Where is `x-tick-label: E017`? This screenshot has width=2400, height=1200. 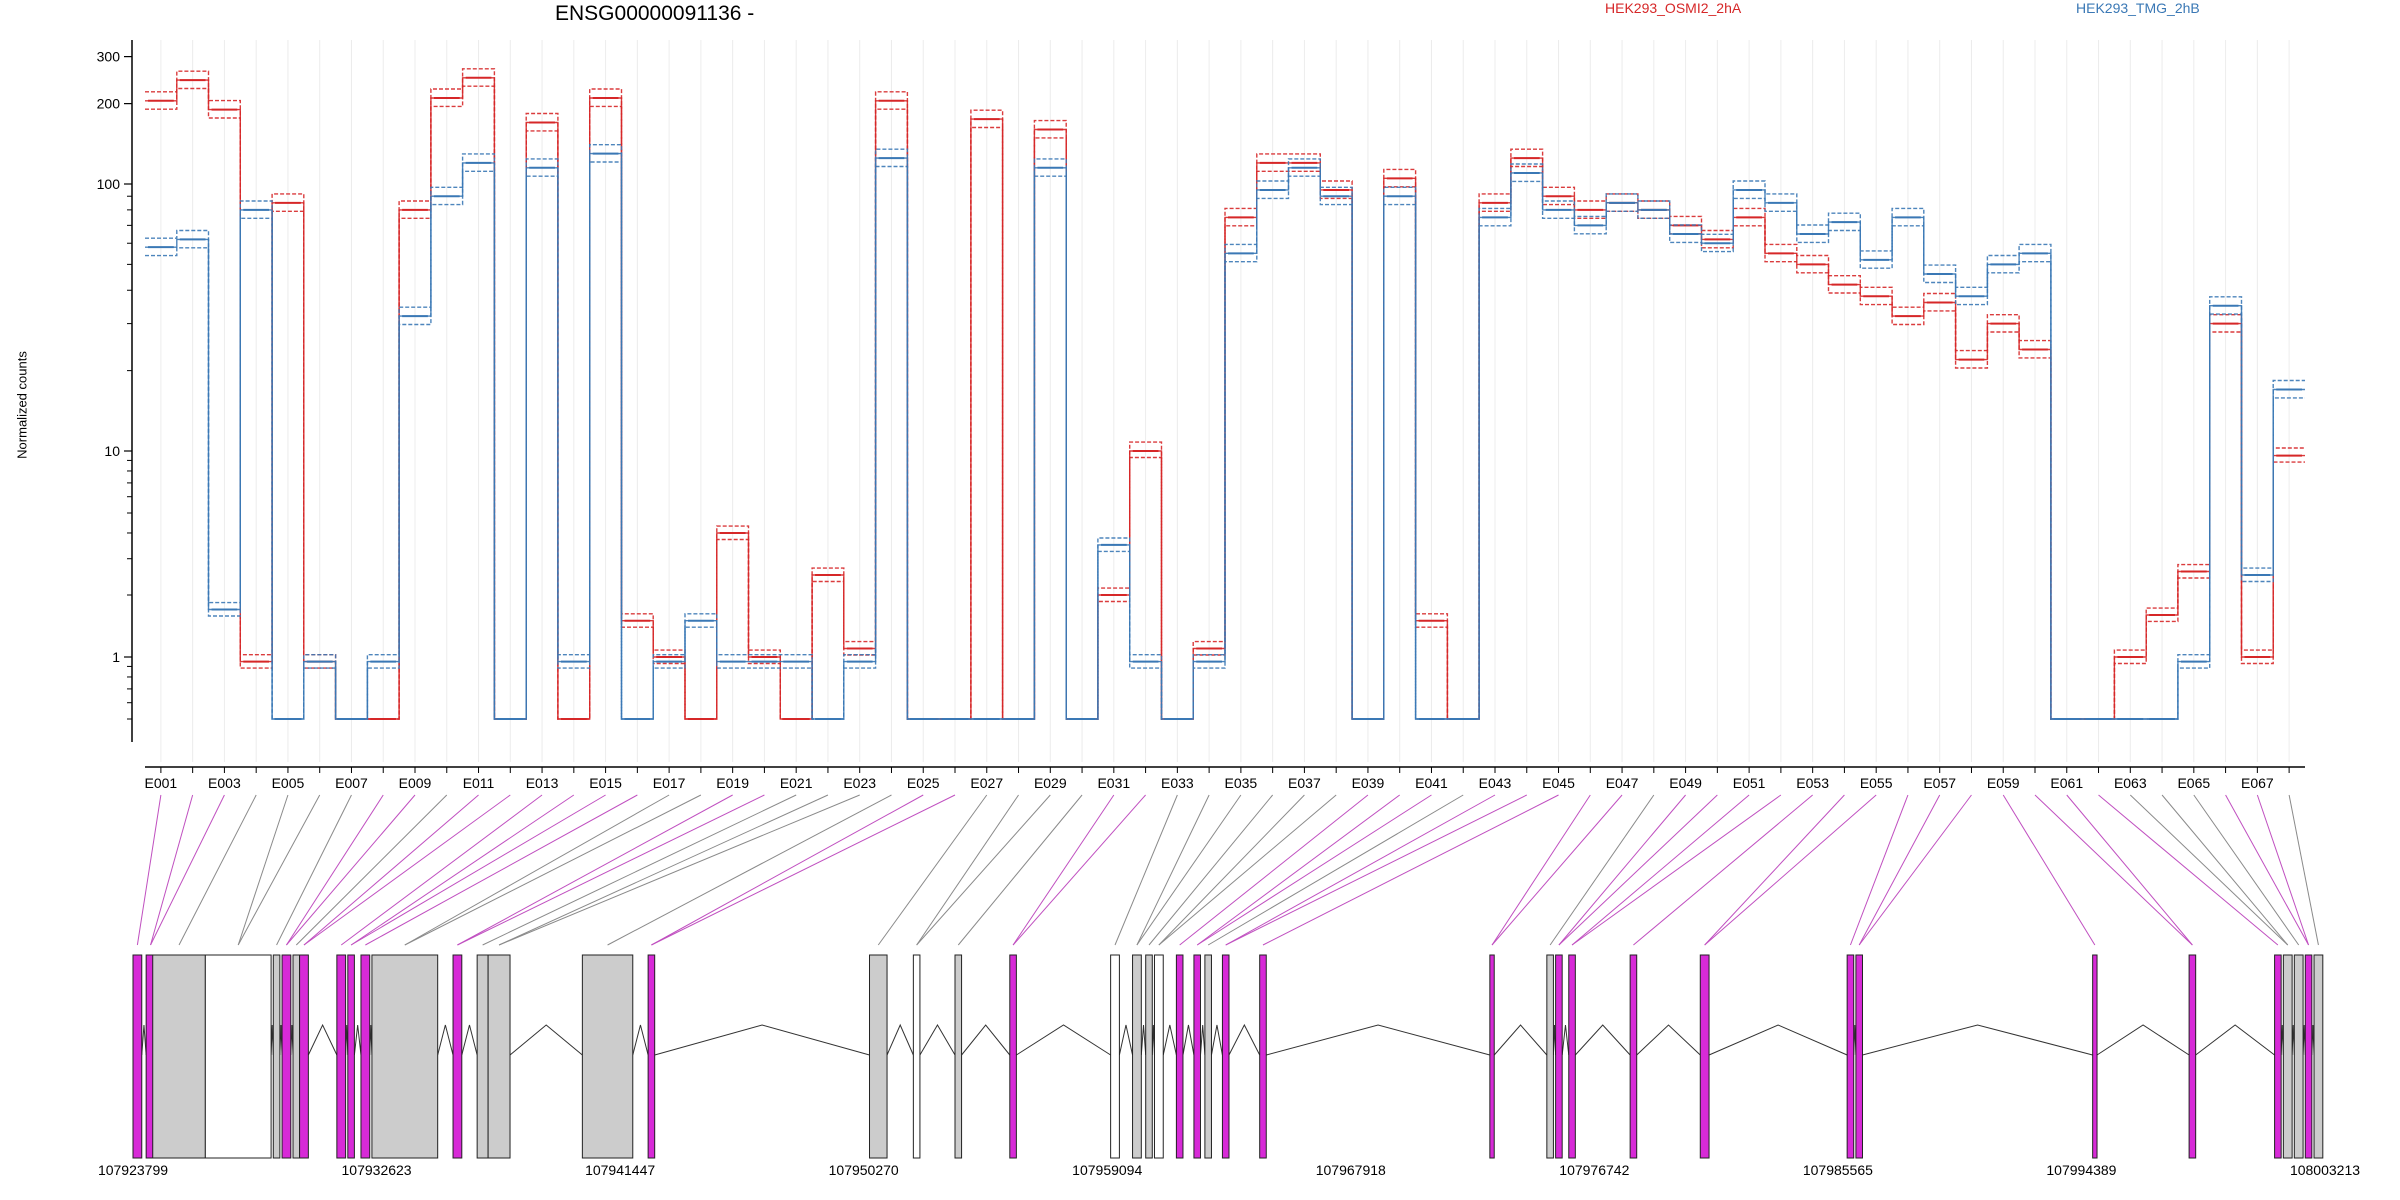 x-tick-label: E017 is located at coordinates (669, 783).